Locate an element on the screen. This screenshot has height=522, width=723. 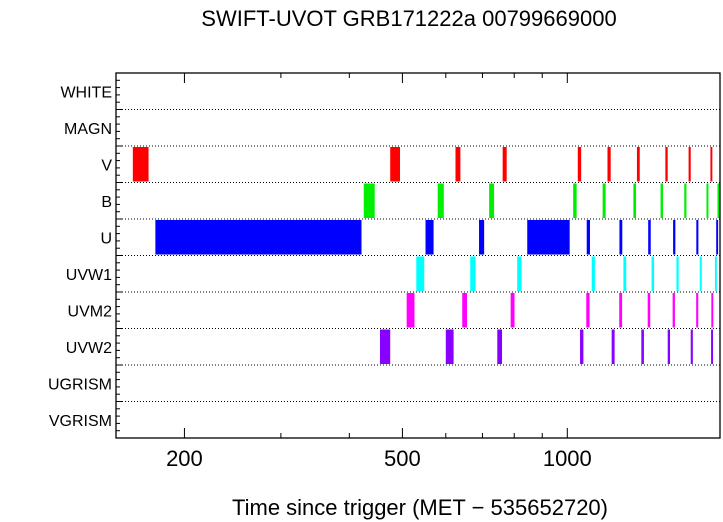
x-tick-label: 200 is located at coordinates (184, 458).